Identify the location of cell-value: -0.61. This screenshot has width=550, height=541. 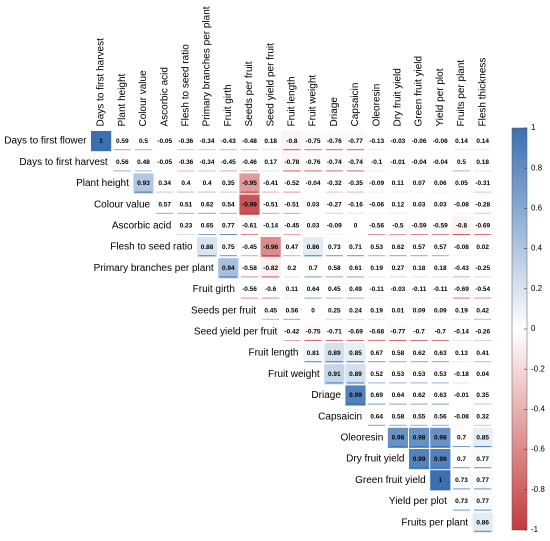
(249, 226).